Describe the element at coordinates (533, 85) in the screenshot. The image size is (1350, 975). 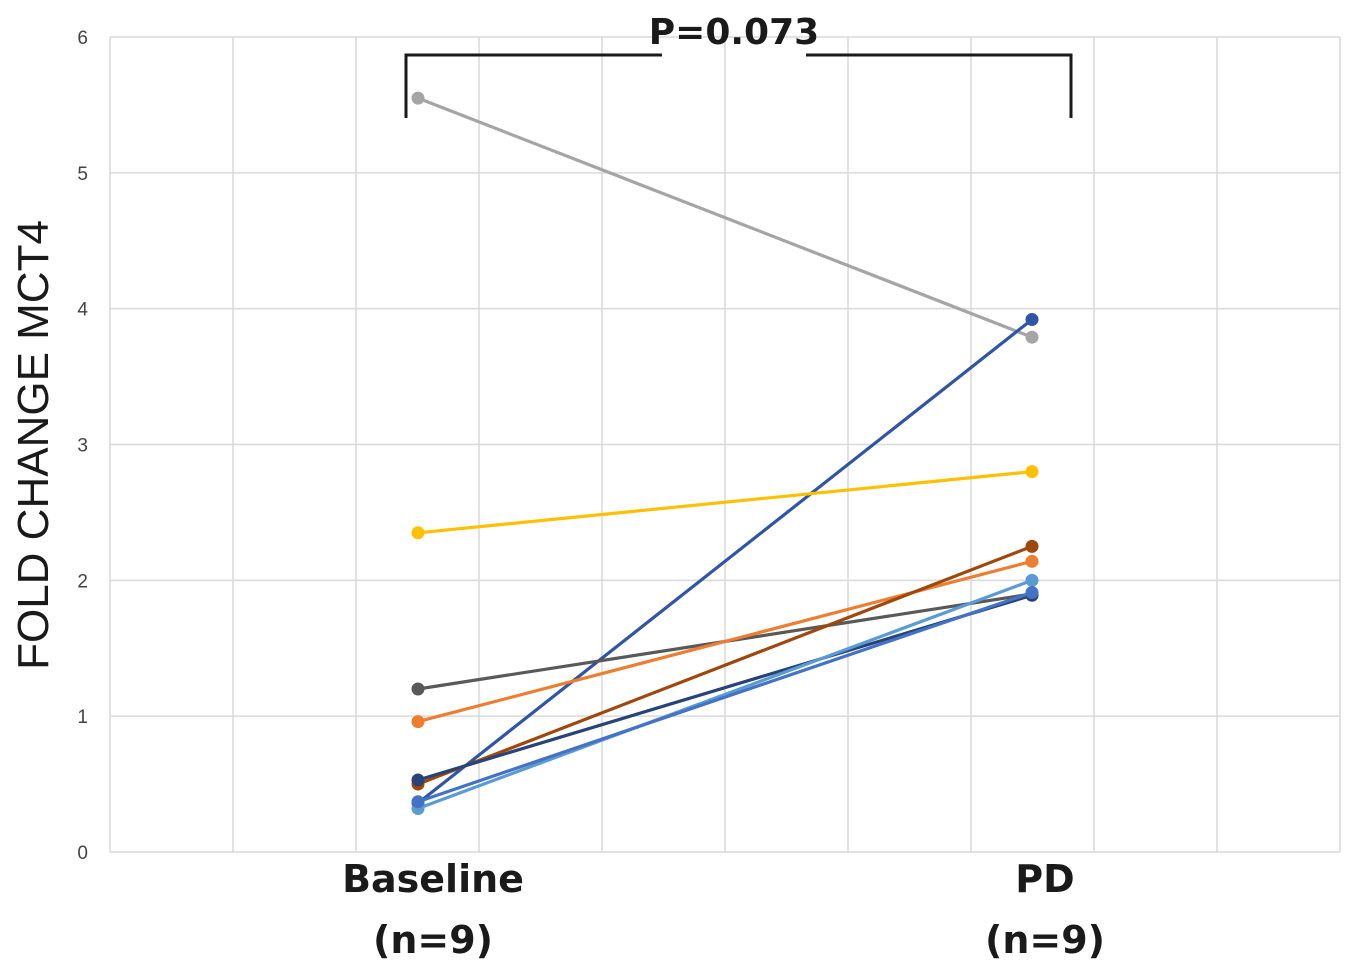
I see `bracket-left` at that location.